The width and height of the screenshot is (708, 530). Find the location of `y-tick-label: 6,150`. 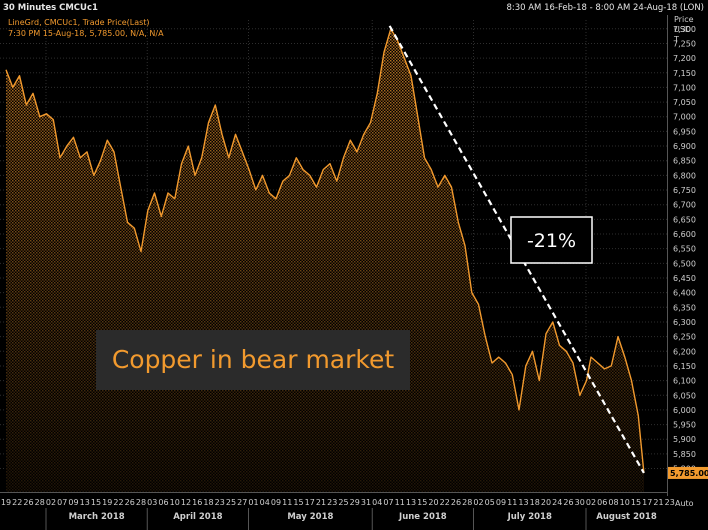

y-tick-label: 6,150 is located at coordinates (684, 366).